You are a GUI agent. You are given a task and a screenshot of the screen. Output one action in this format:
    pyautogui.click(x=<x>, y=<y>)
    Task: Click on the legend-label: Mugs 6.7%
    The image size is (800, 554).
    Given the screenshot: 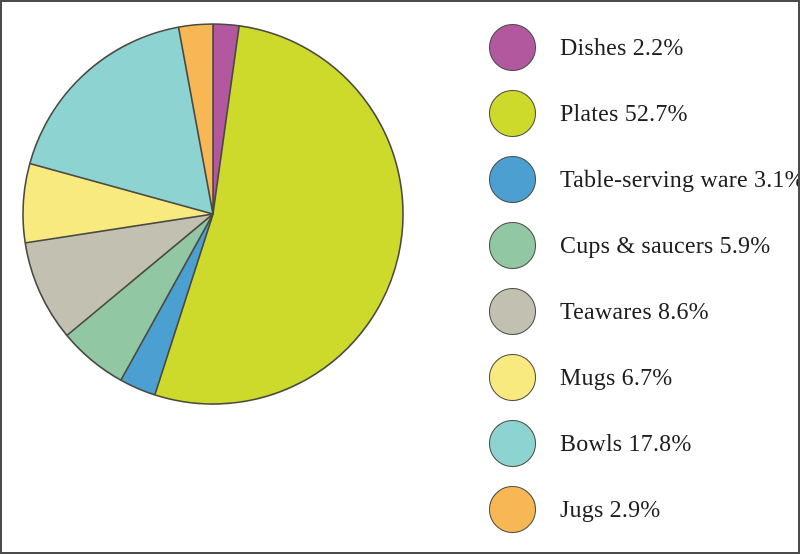 What is the action you would take?
    pyautogui.click(x=616, y=377)
    